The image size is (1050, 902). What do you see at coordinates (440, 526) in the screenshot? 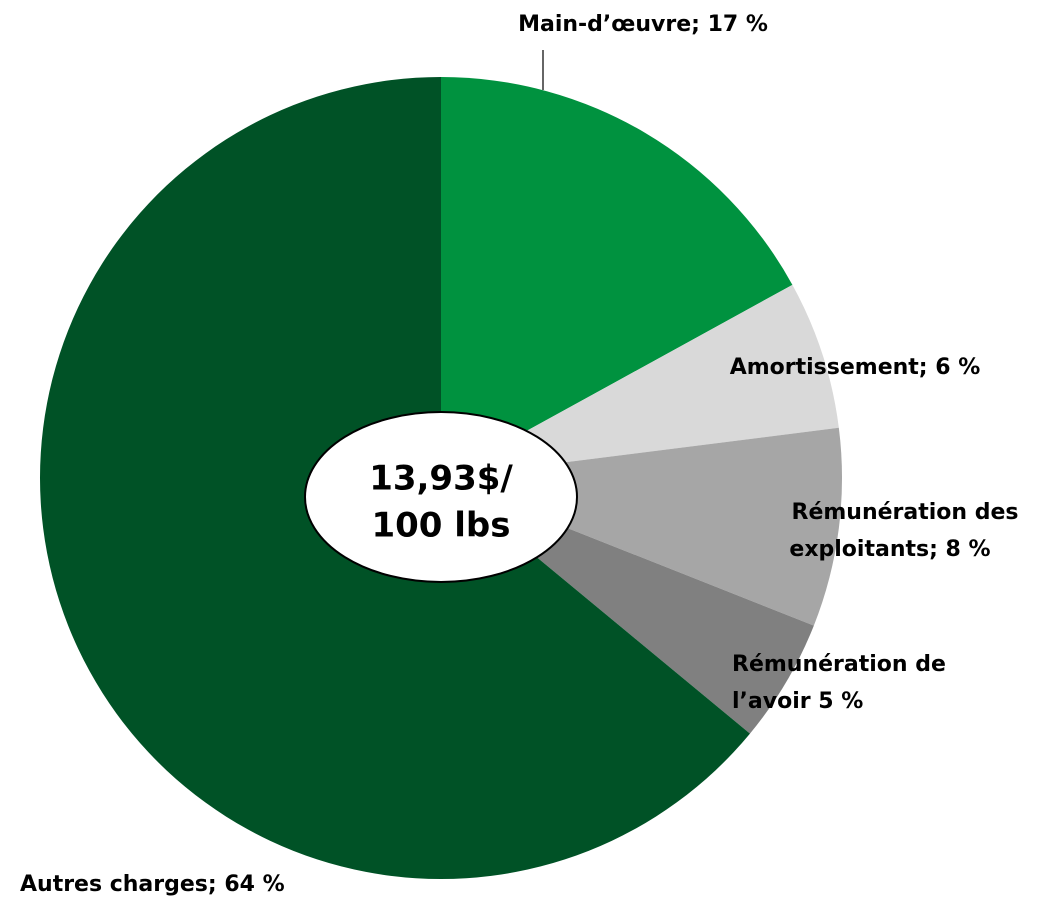
I see `center-label: 100 lbs` at bounding box center [440, 526].